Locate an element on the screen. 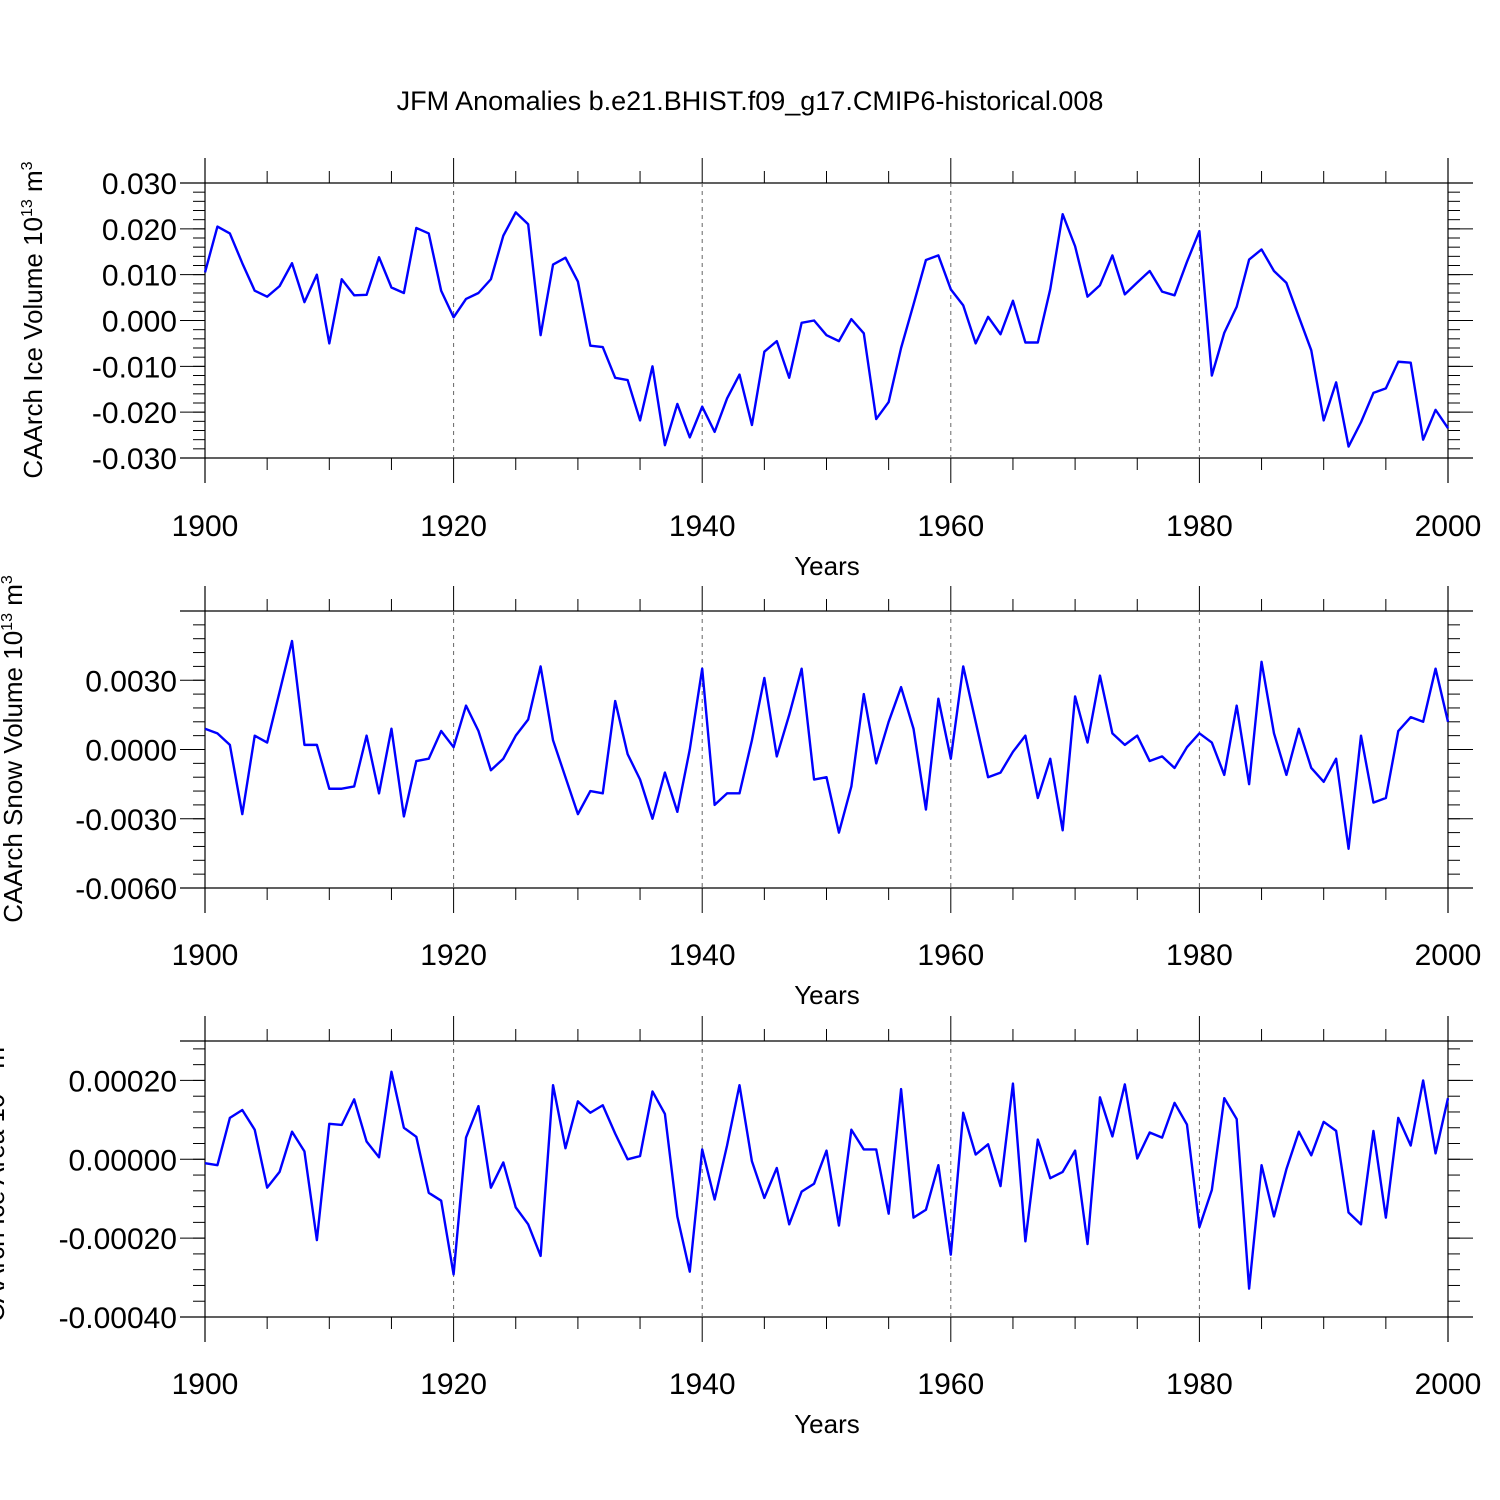  y-tick-label: -0.00040 is located at coordinates (118, 1318).